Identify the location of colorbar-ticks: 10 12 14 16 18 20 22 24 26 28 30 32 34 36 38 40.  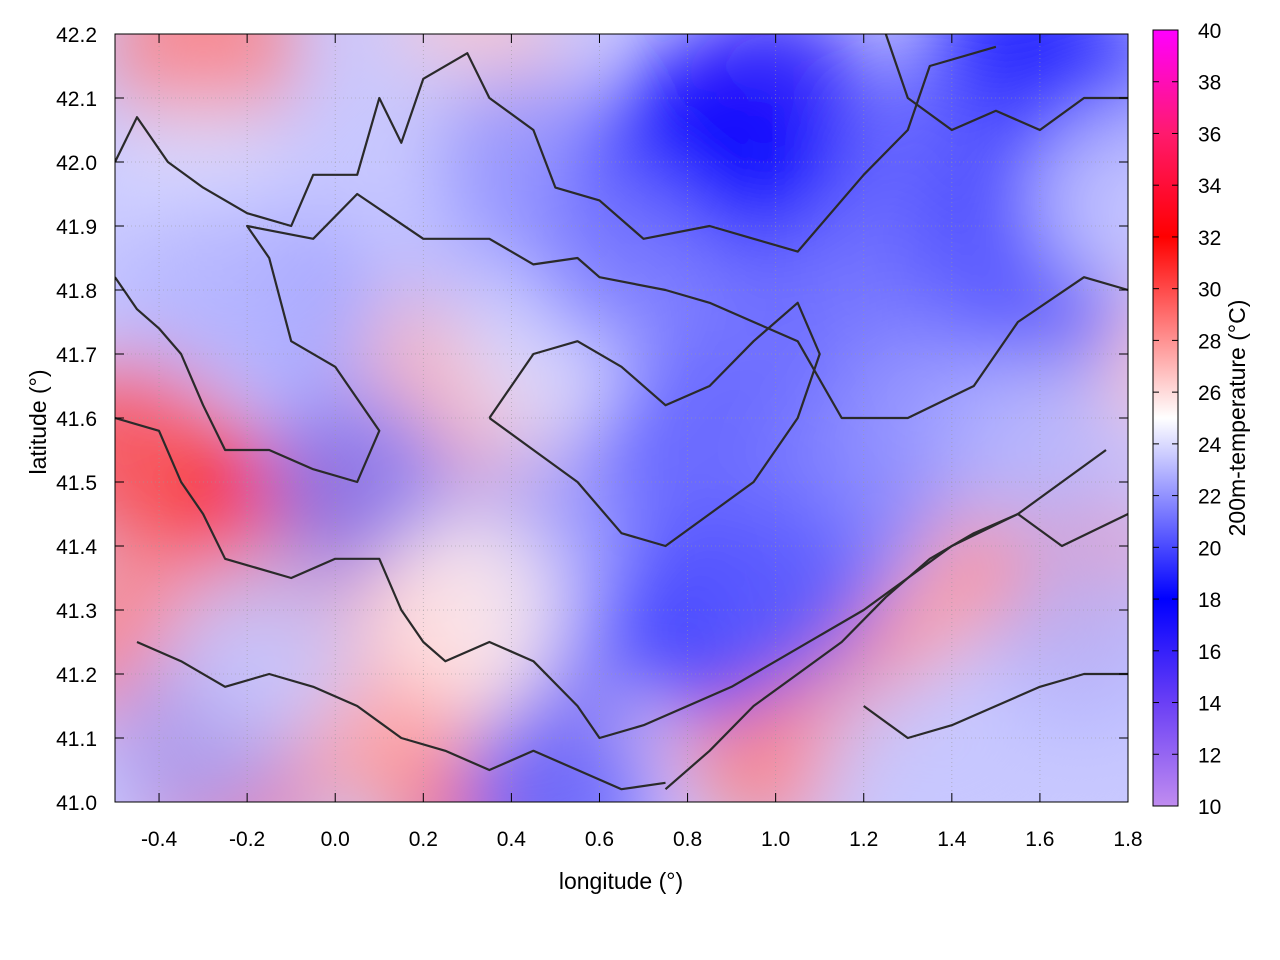
(1187, 419).